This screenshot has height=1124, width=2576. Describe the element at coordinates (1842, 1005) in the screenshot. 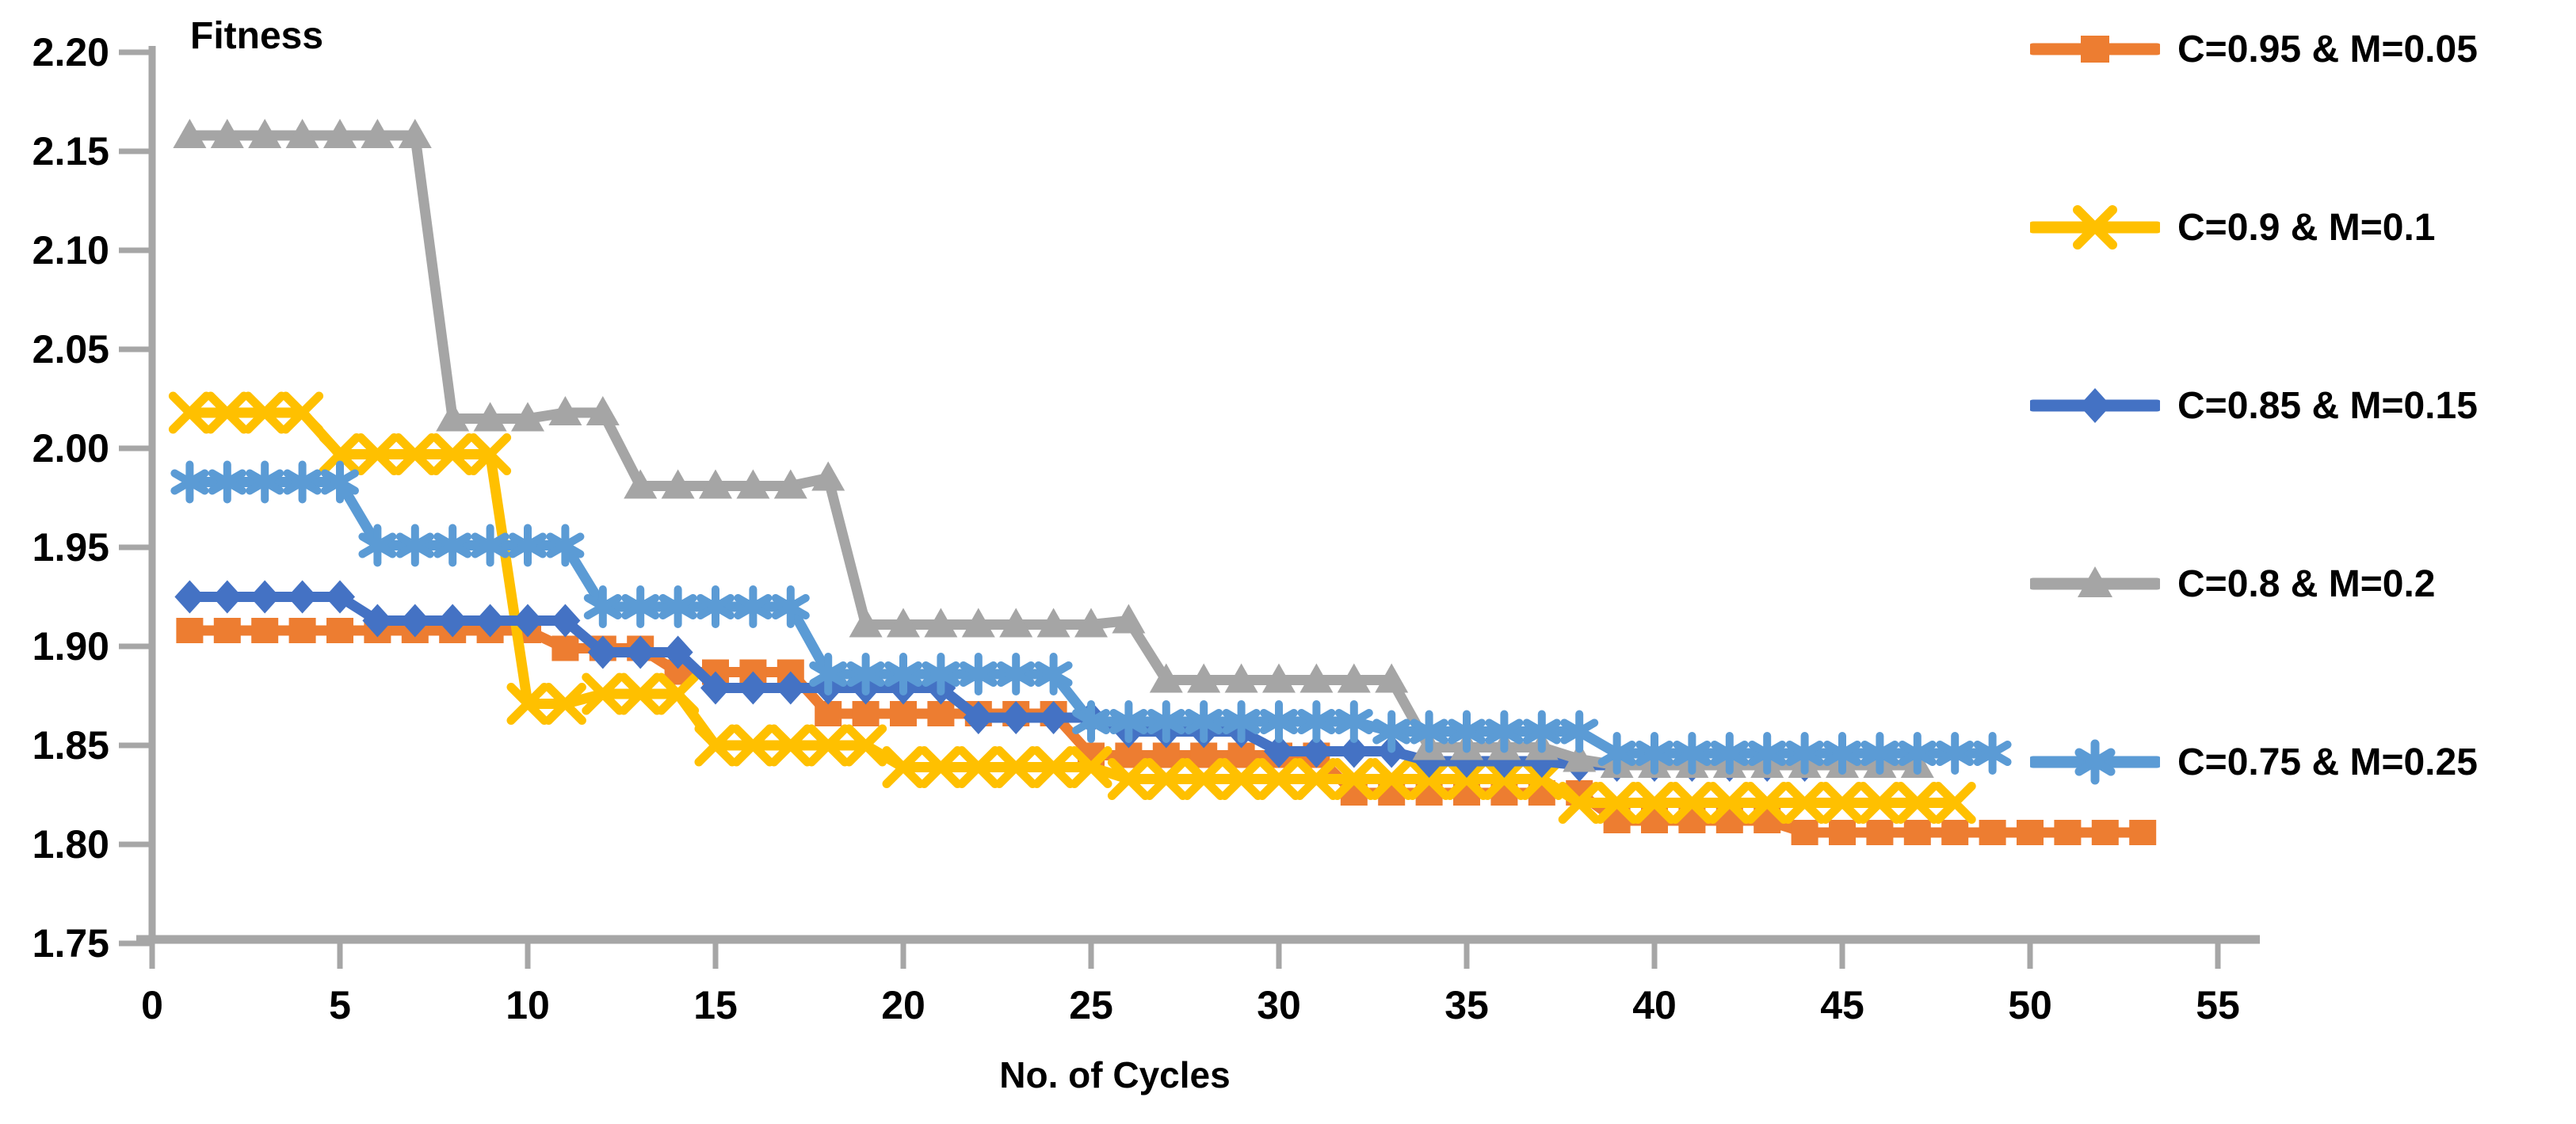

I see `svg-text: 45` at that location.